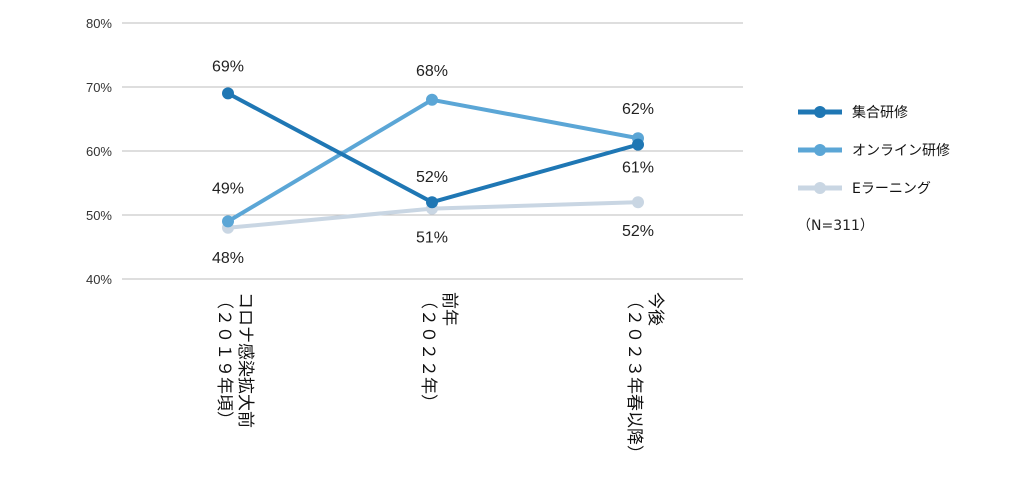 The height and width of the screenshot is (486, 1030). I want to click on legend-label: オンライン研修, so click(901, 151).